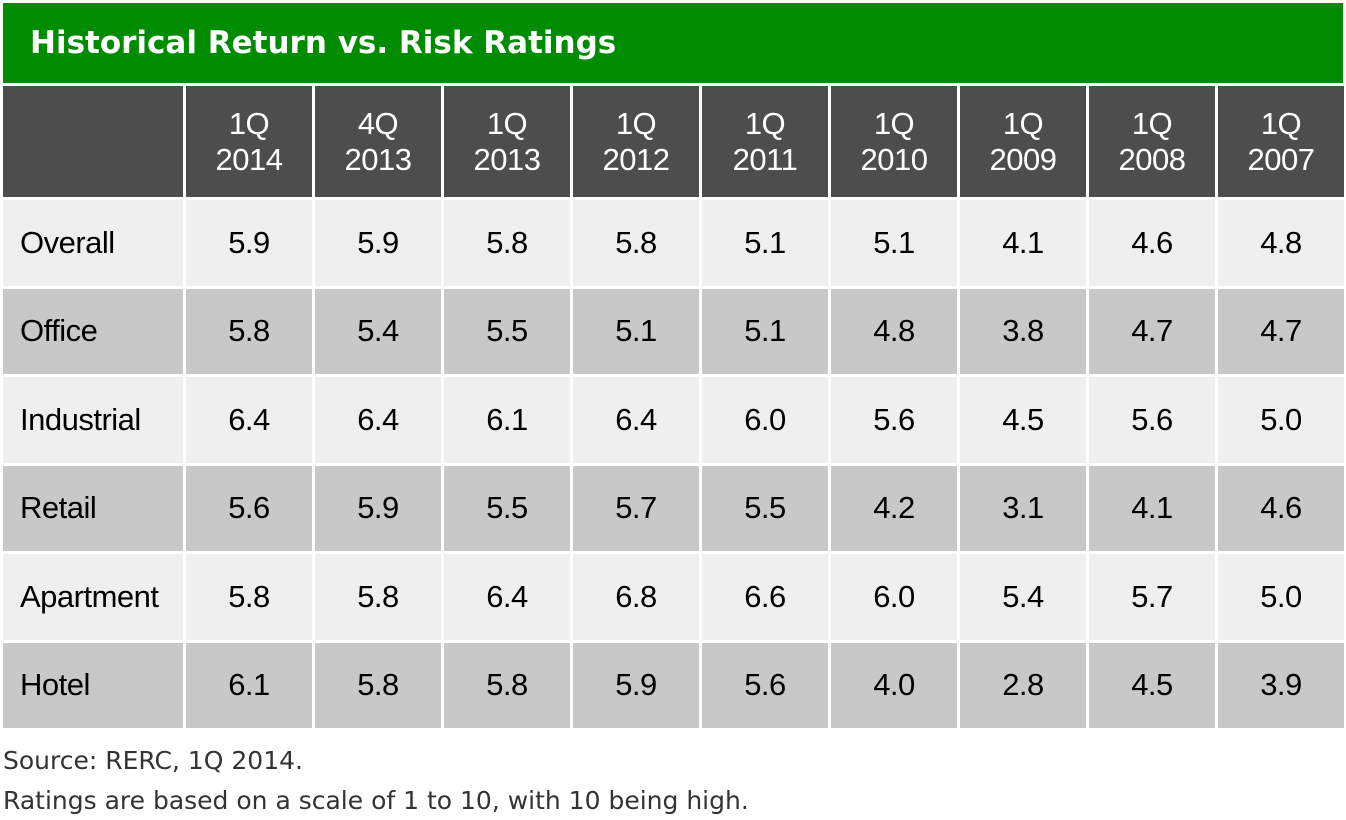 This screenshot has height=820, width=1346. What do you see at coordinates (1152, 141) in the screenshot?
I see `column-header: 1Q 2008` at bounding box center [1152, 141].